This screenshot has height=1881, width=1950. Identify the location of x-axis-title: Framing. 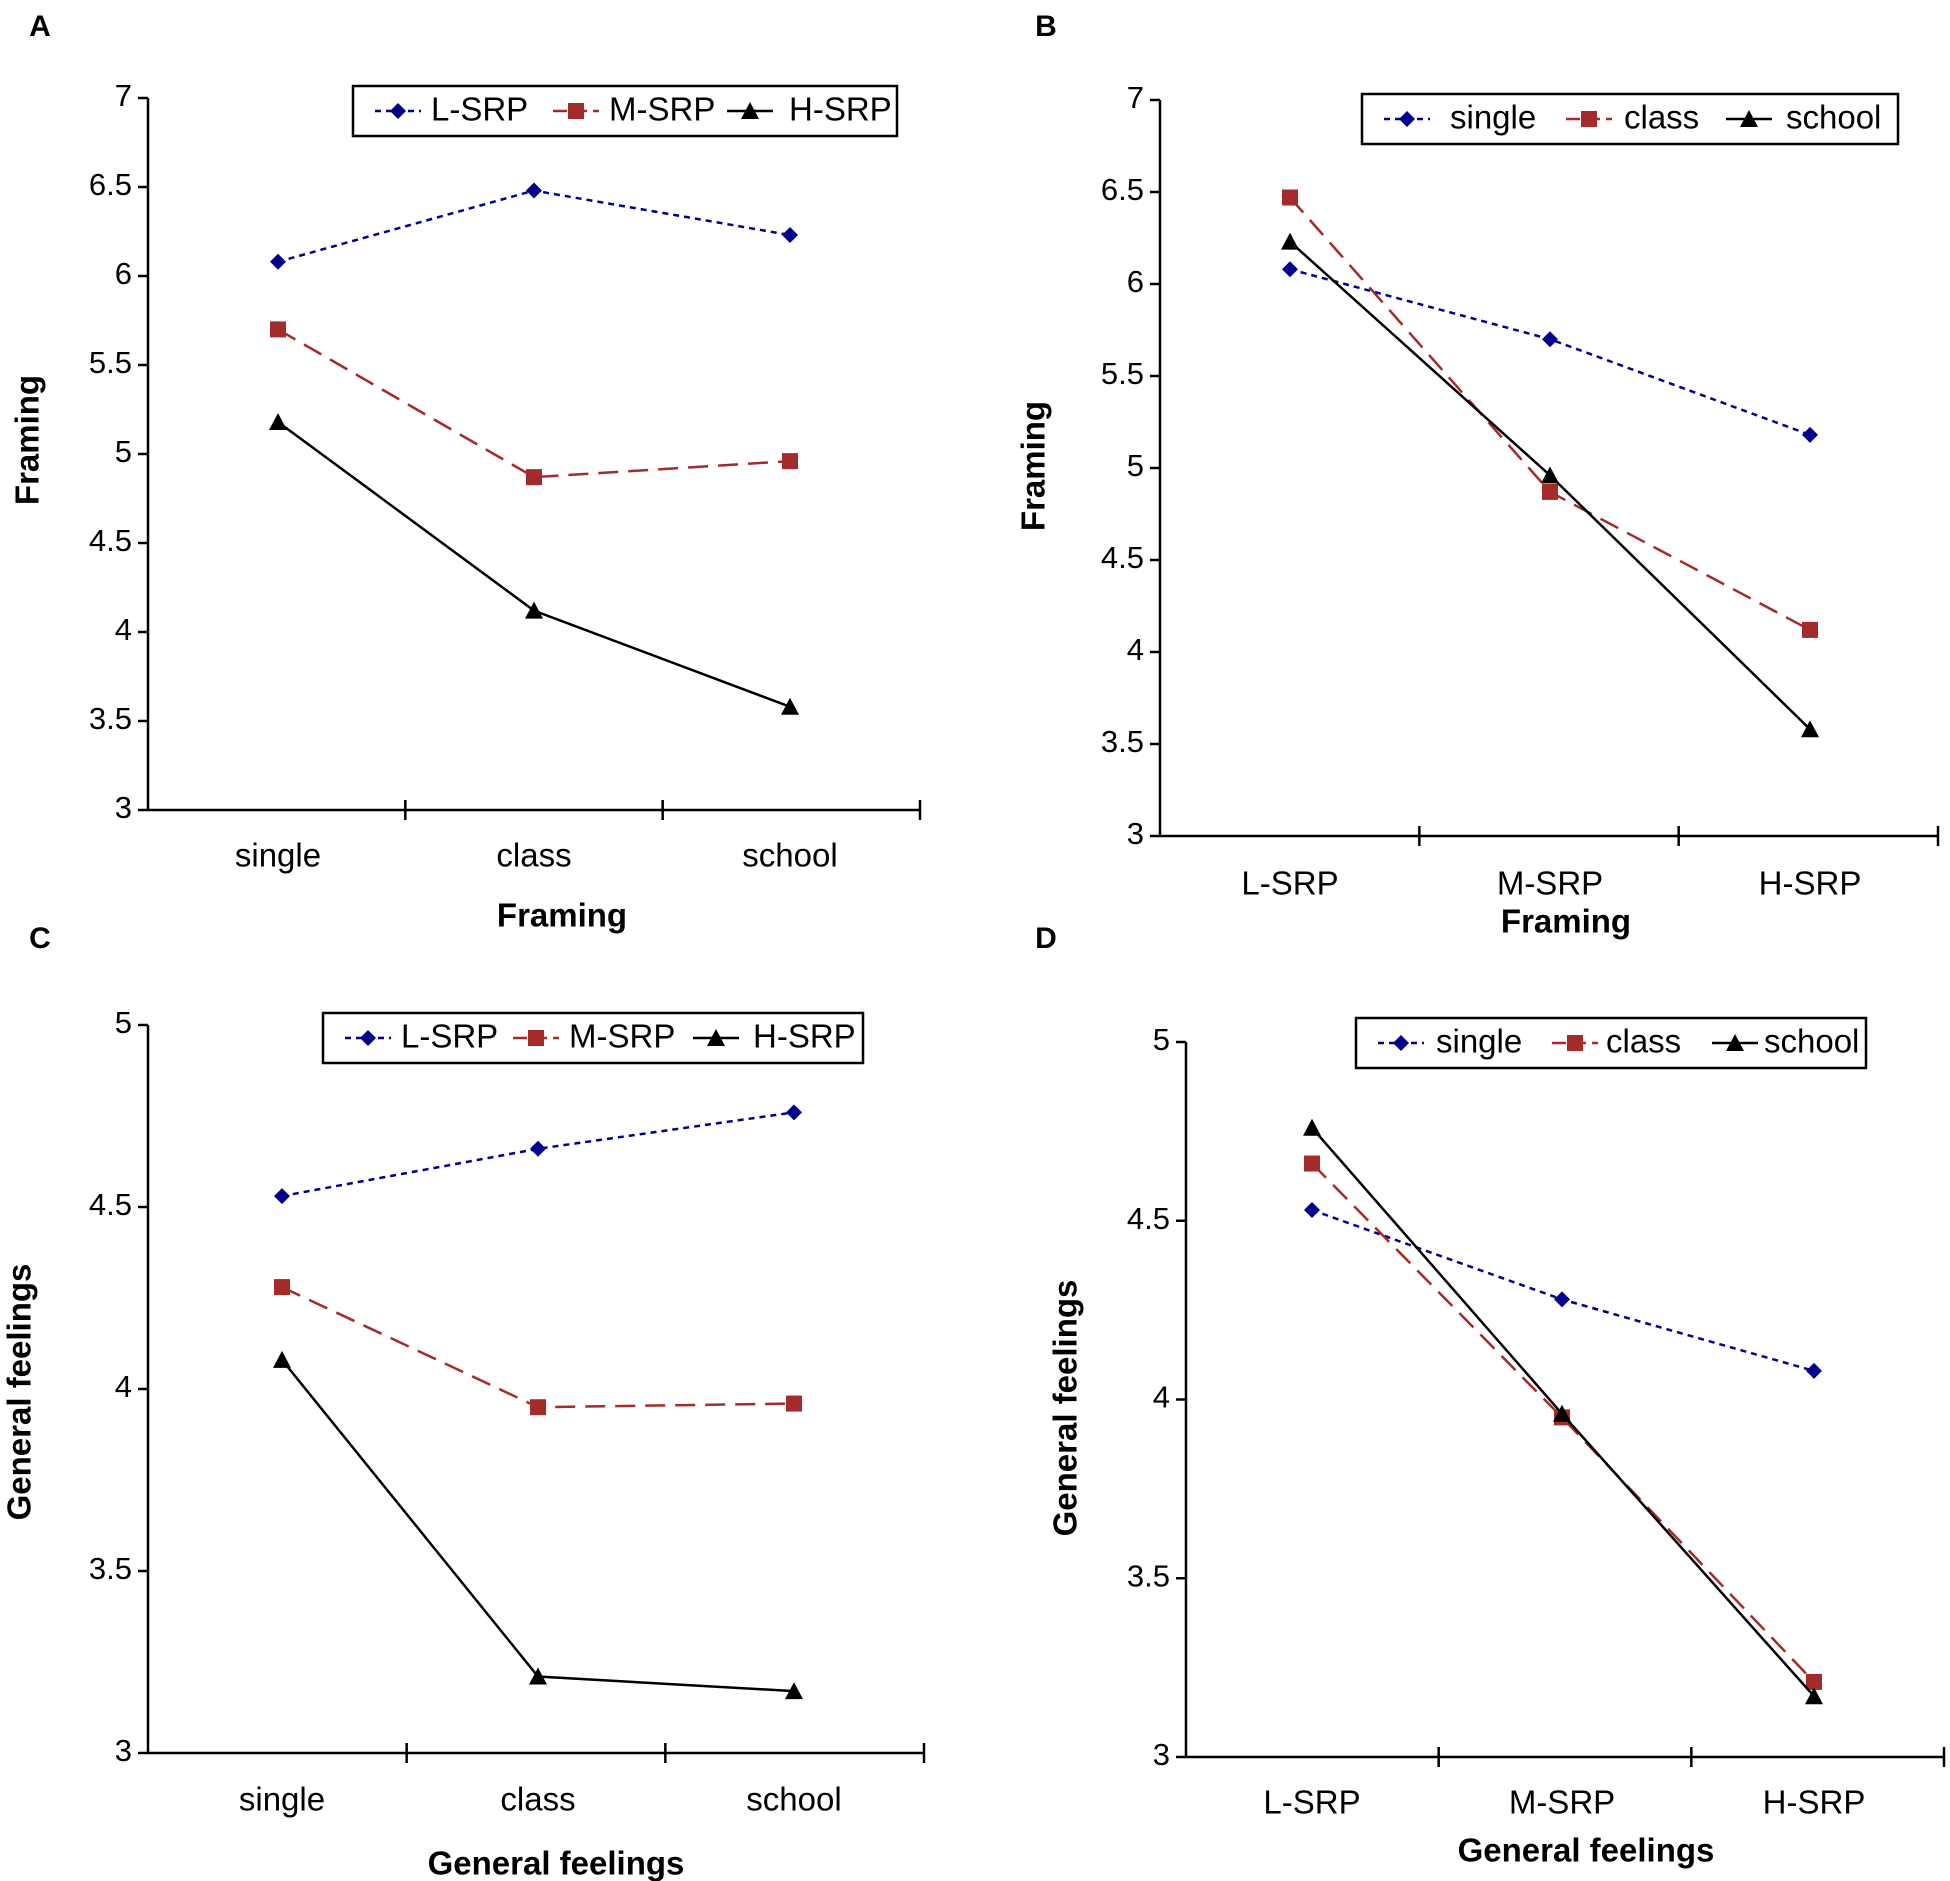
(562, 915).